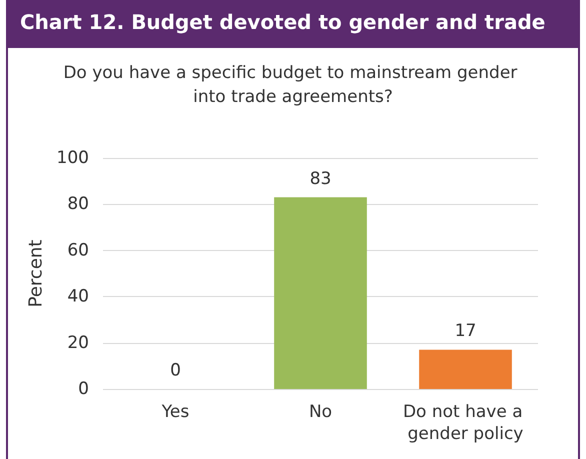 The height and width of the screenshot is (459, 586). I want to click on data-label: 83, so click(321, 178).